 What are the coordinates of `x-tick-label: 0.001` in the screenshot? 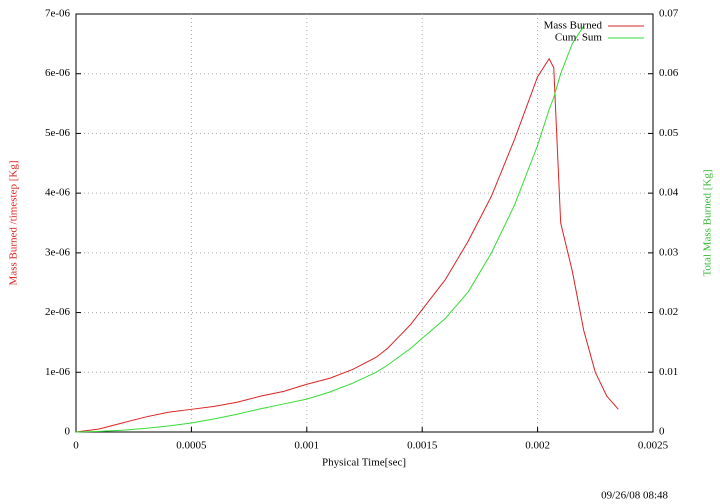 It's located at (306, 446).